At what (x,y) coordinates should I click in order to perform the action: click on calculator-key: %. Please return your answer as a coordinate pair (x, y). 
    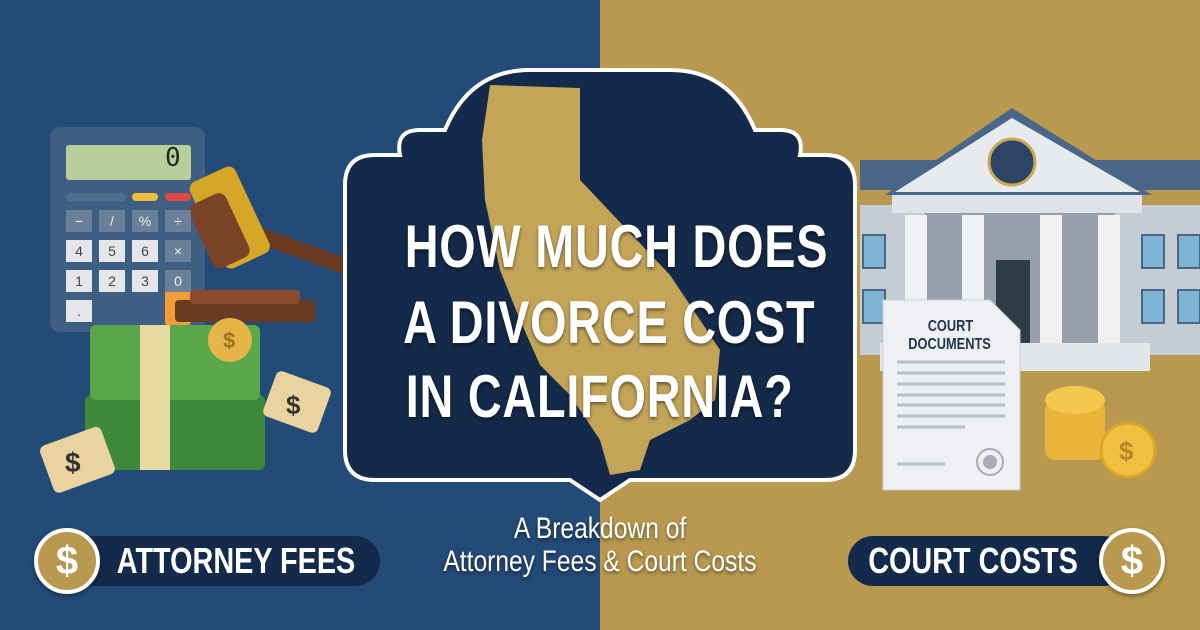
    Looking at the image, I should click on (145, 221).